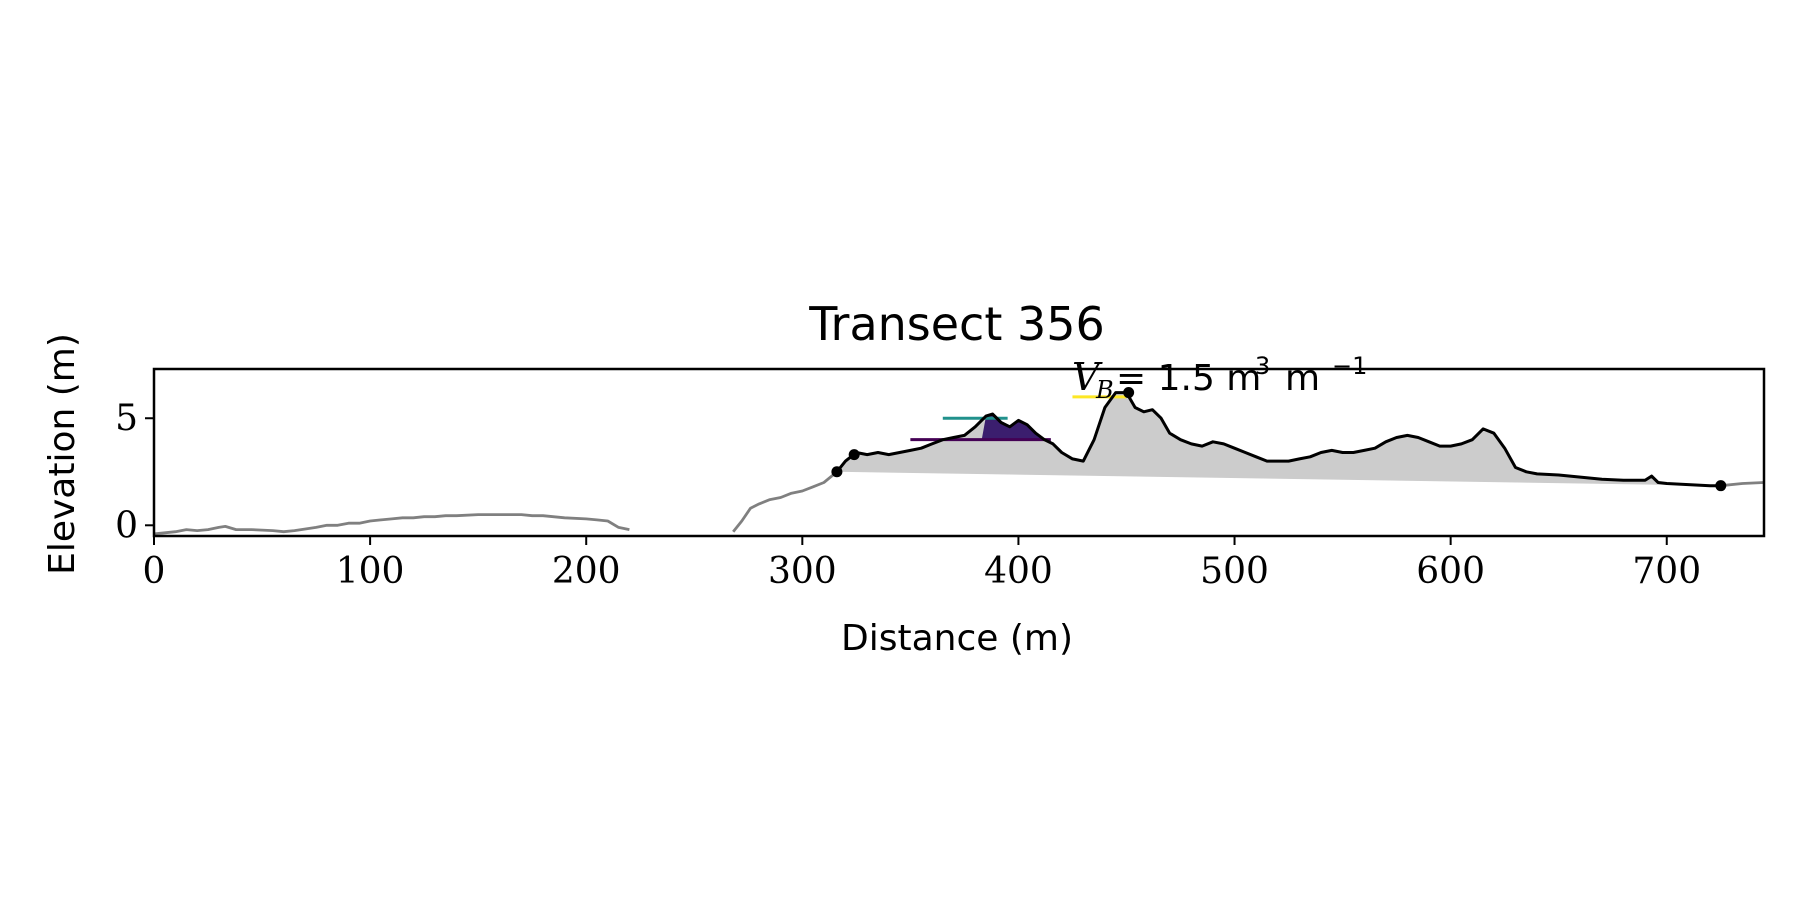  What do you see at coordinates (1666, 571) in the screenshot?
I see `x-tick-label: 700` at bounding box center [1666, 571].